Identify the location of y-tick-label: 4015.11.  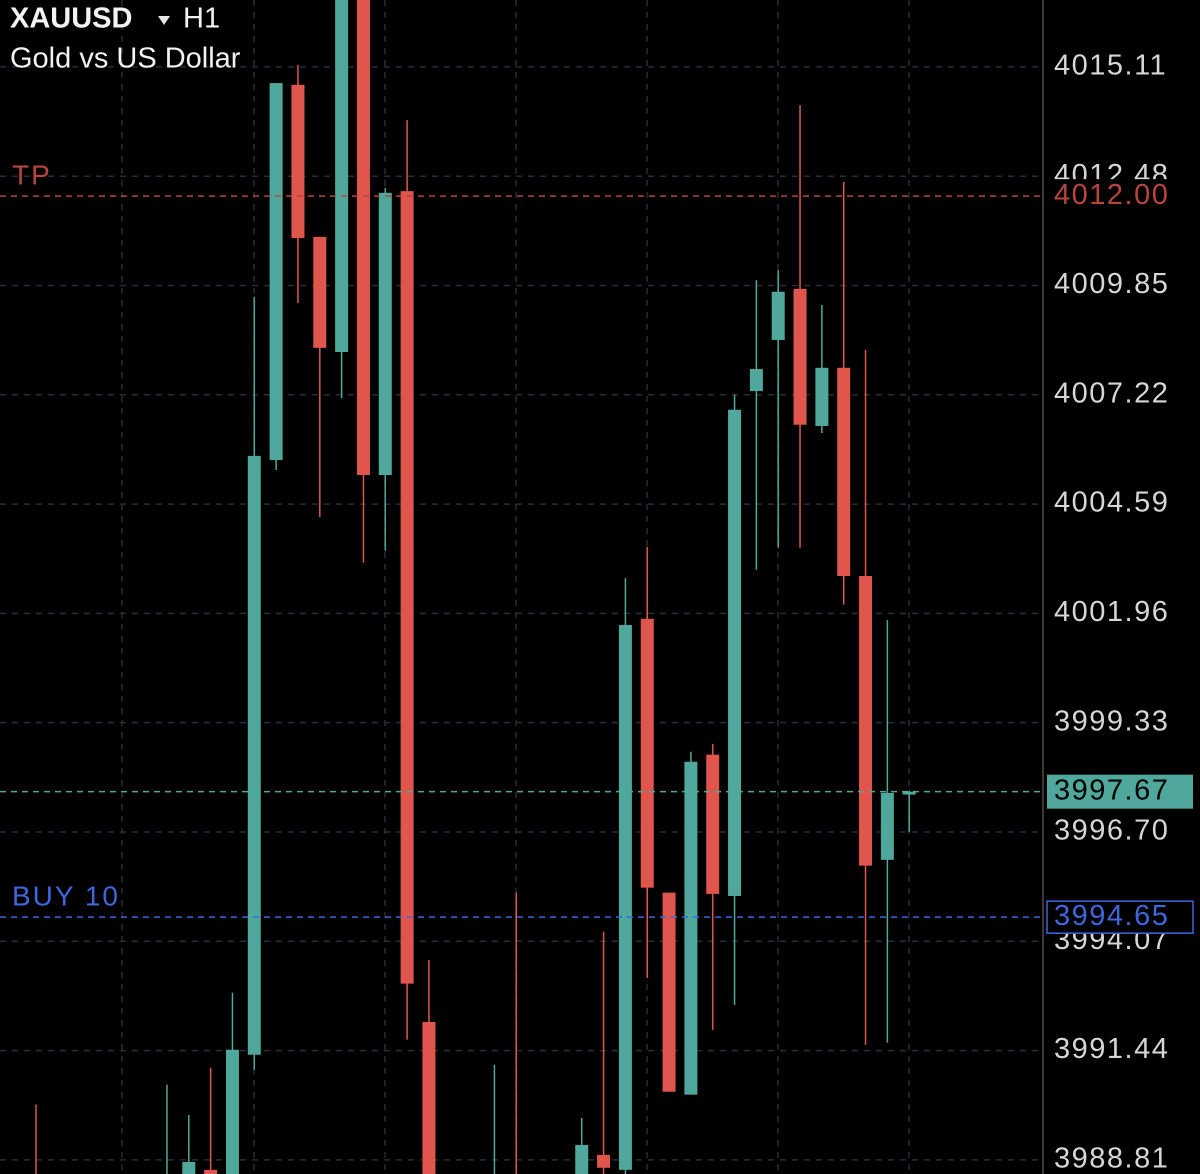
(1110, 66).